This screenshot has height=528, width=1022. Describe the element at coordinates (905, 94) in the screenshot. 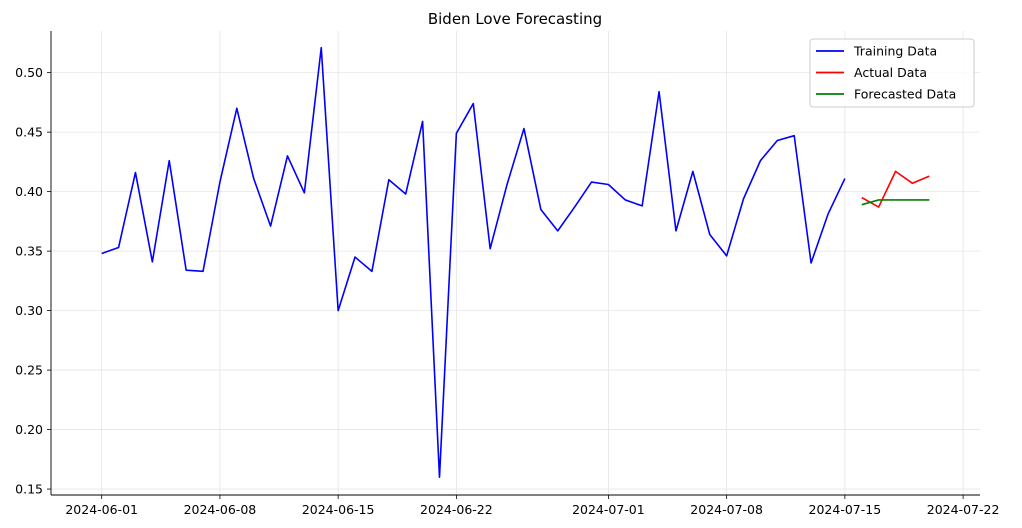

I see `legend-label: Forecasted Data` at that location.